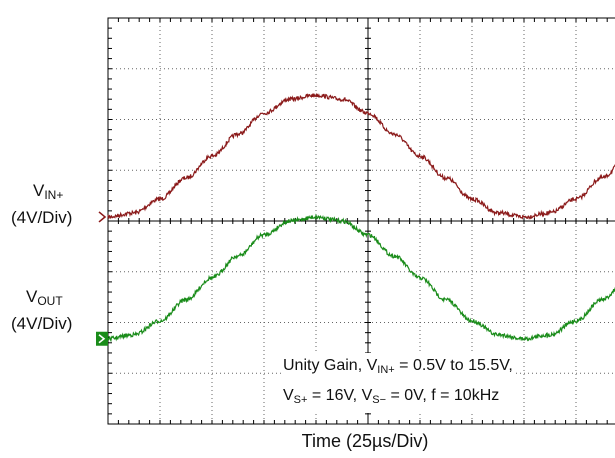  I want to click on annot-l2-sub1: S+, so click(300, 400).